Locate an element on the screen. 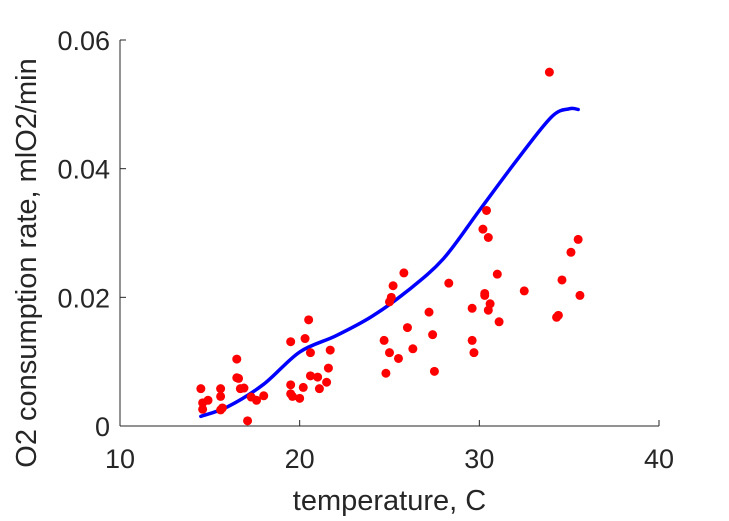  y-tick-label: 0 is located at coordinates (102, 427).